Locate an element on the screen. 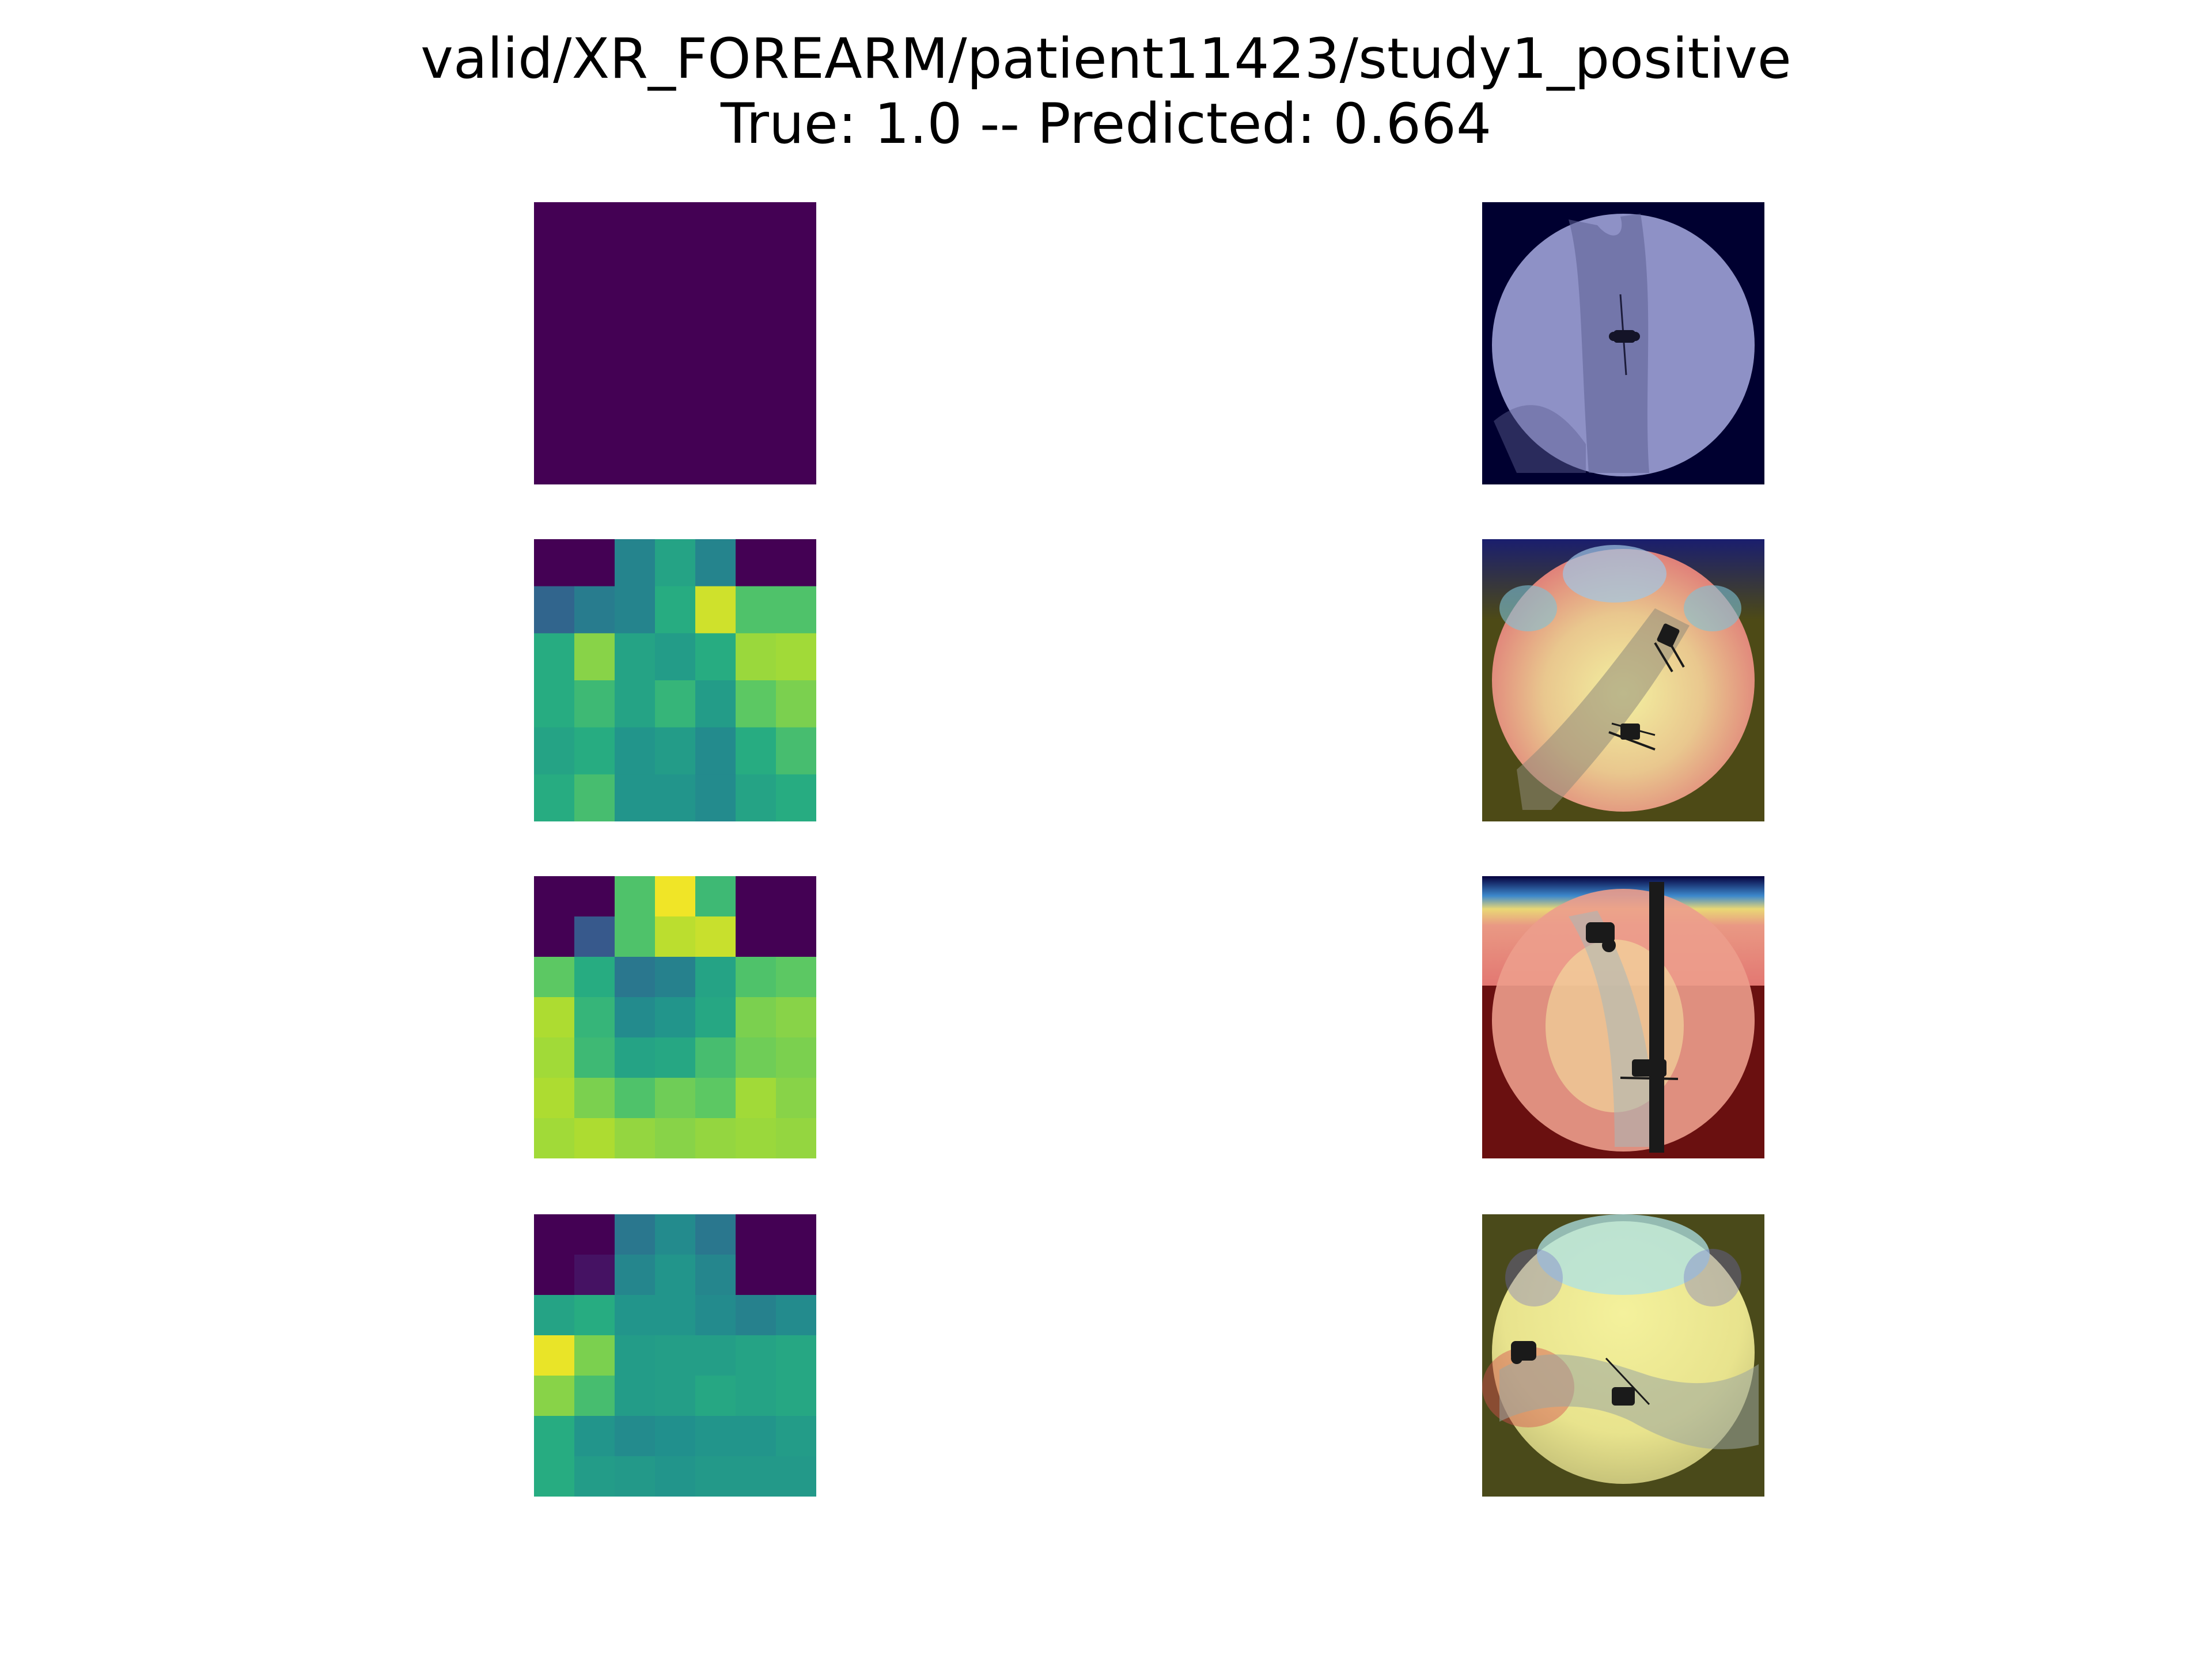 The width and height of the screenshot is (2212, 1659). heatmap-3-cell-r3-c4 is located at coordinates (715, 1017).